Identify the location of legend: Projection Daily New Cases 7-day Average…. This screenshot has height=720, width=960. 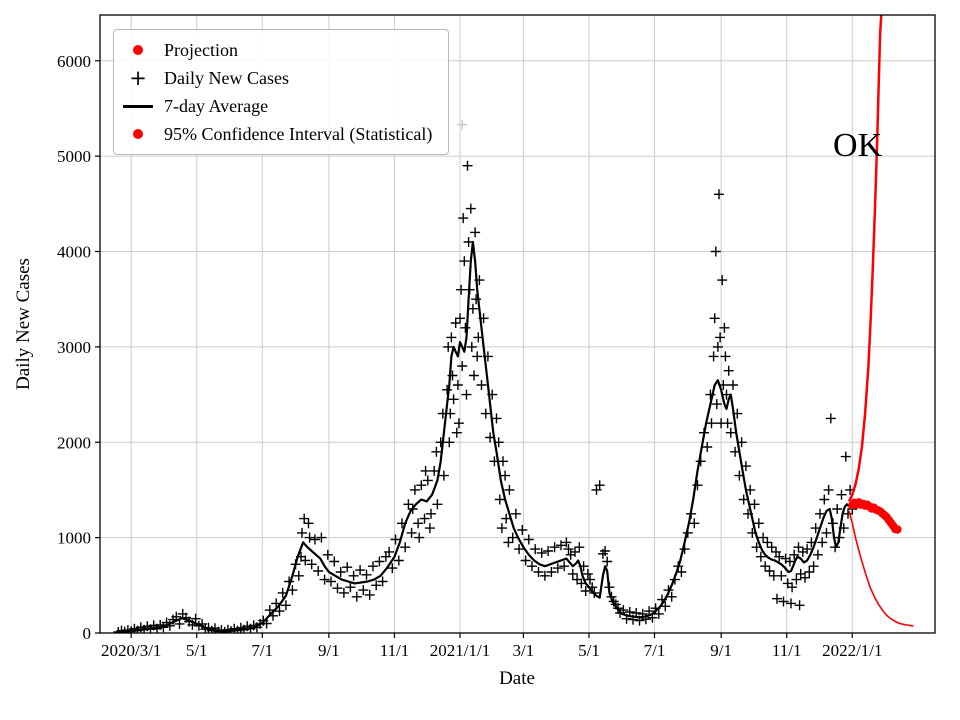
(281, 92).